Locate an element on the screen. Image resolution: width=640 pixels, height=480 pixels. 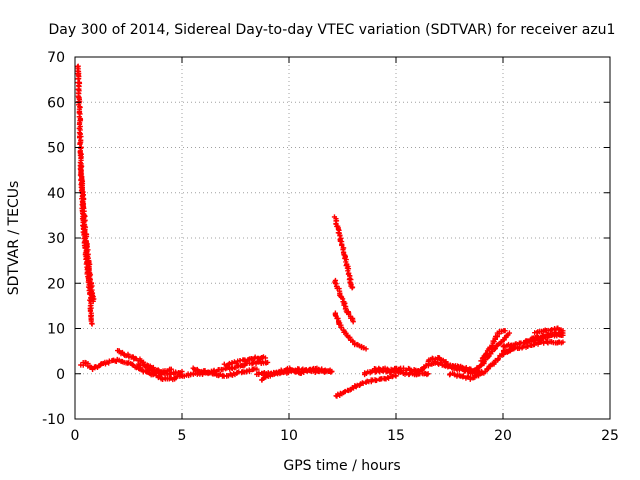
x-tick-label: 10 is located at coordinates (289, 436).